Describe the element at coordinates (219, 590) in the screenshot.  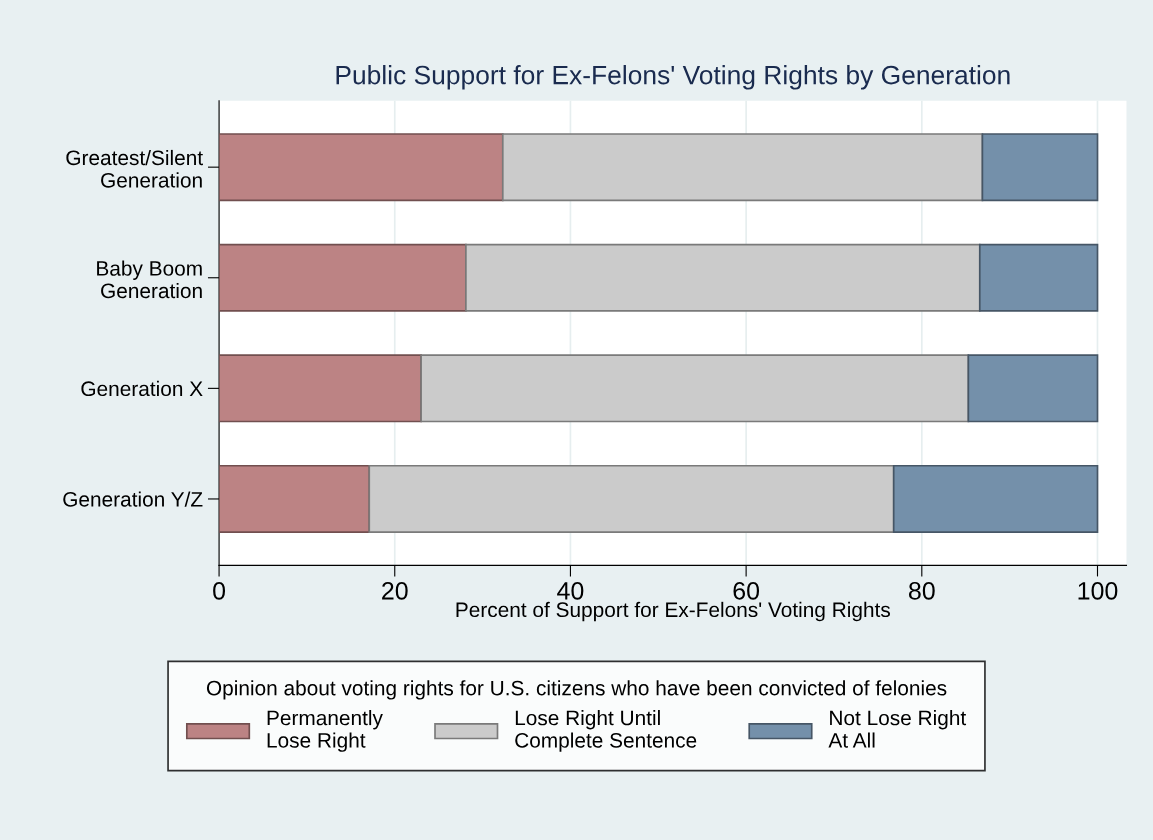
I see `x-tick-label: 0` at that location.